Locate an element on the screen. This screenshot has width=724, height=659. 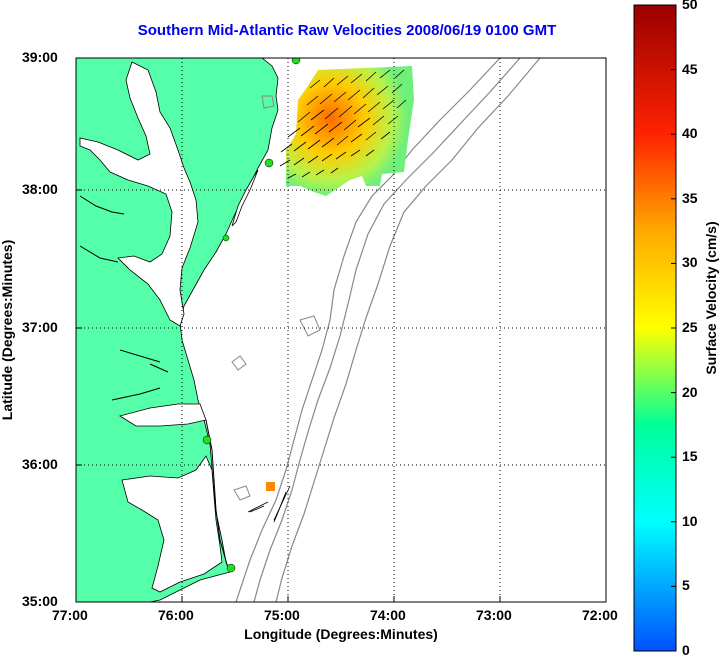
pamlico-sound is located at coordinates (172, 524).